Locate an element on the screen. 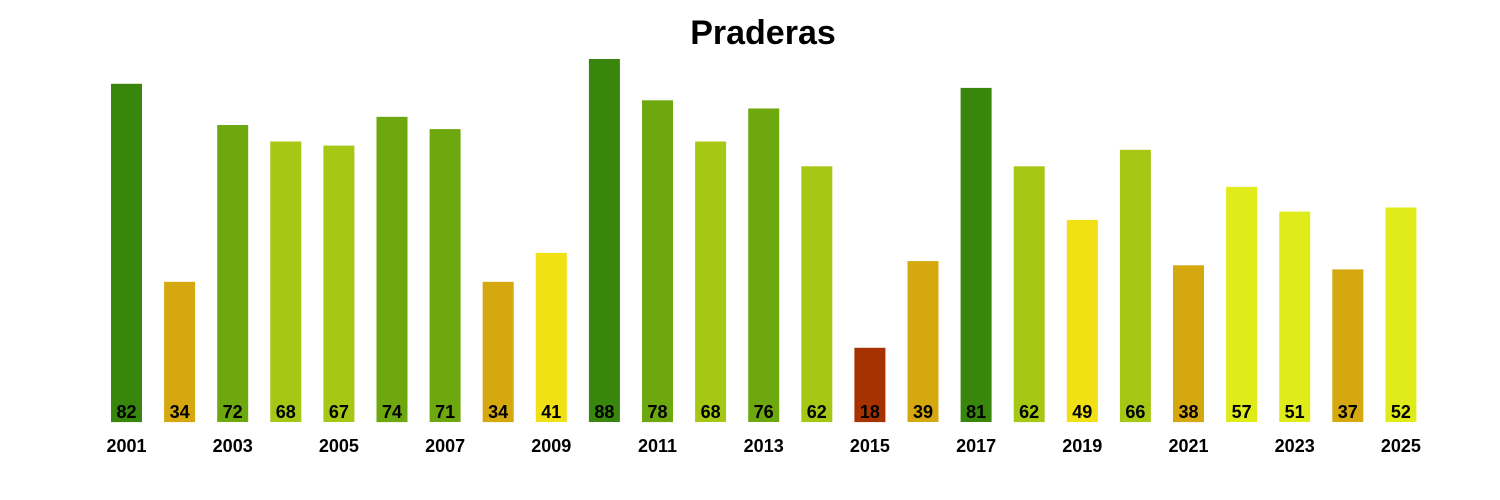 The height and width of the screenshot is (500, 1500). bar-2019 is located at coordinates (1082, 320).